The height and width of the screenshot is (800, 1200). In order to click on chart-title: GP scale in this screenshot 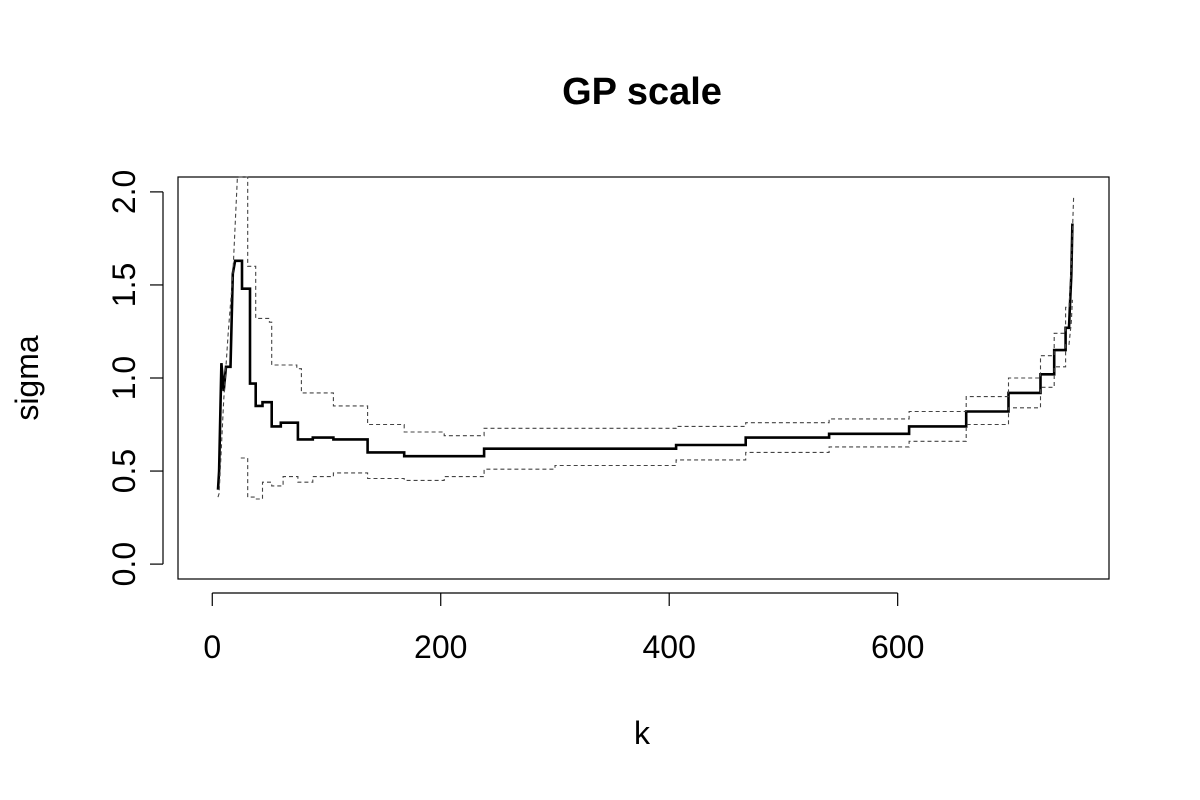, I will do `click(642, 92)`.